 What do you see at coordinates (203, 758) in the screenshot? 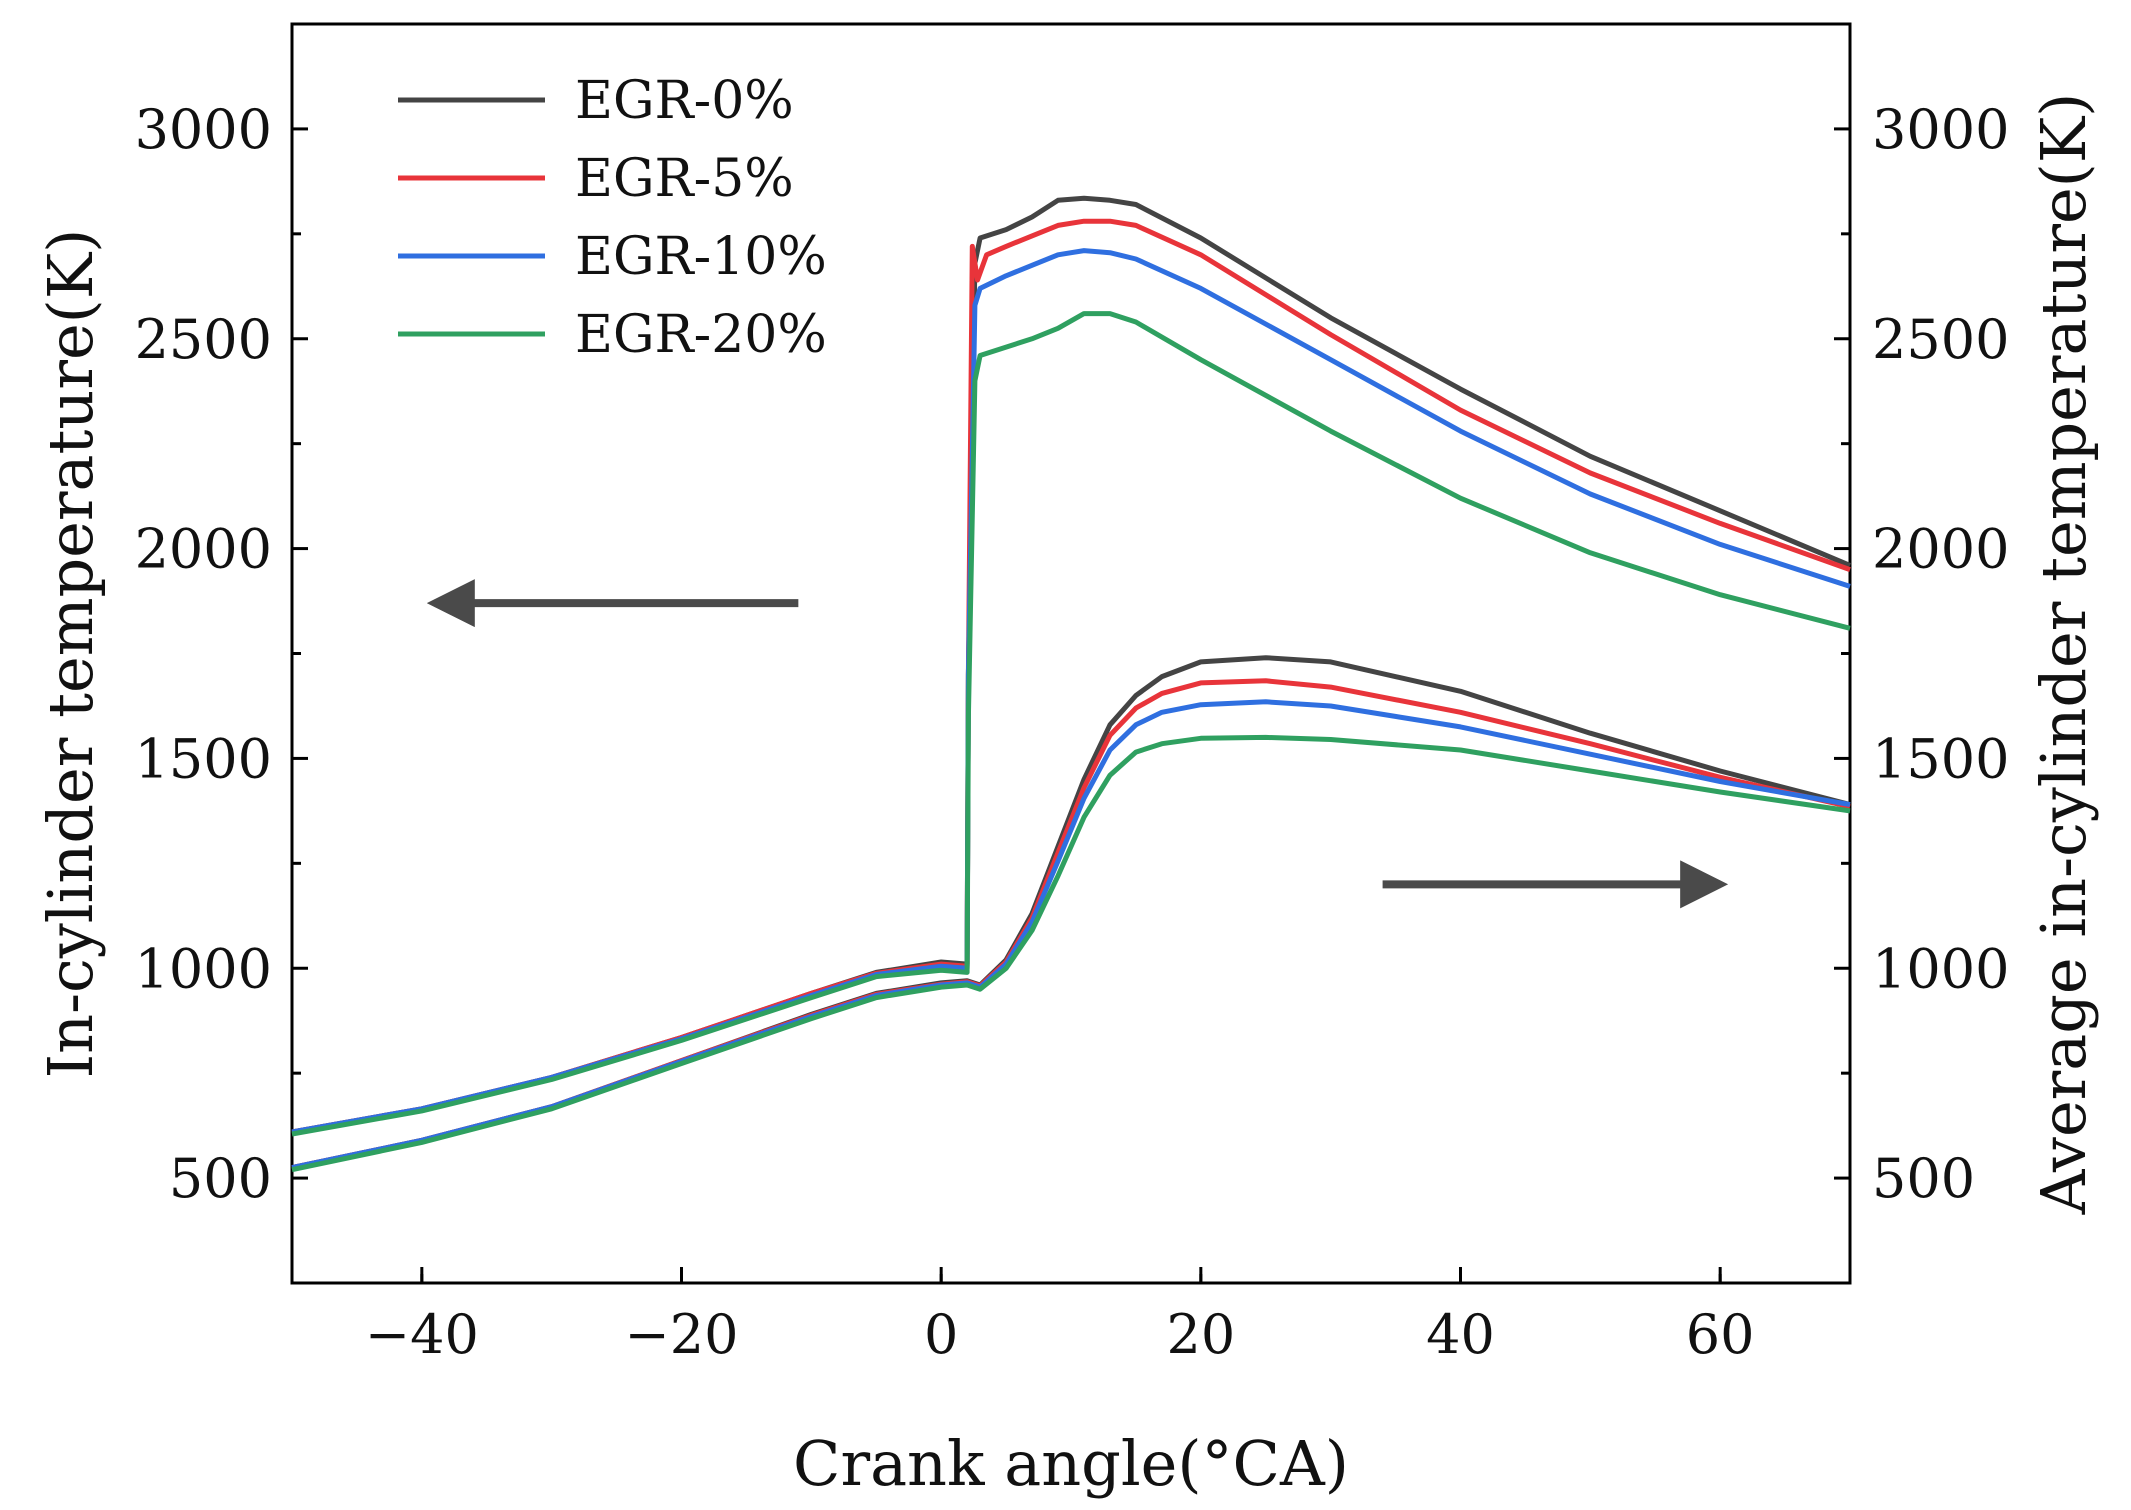
I see `left-y-tick-label: 1500` at bounding box center [203, 758].